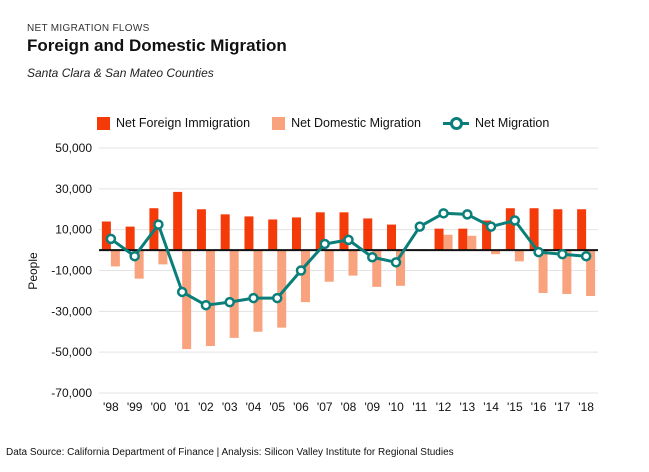 The image size is (649, 472). I want to click on x-tick-label: '17, so click(563, 407).